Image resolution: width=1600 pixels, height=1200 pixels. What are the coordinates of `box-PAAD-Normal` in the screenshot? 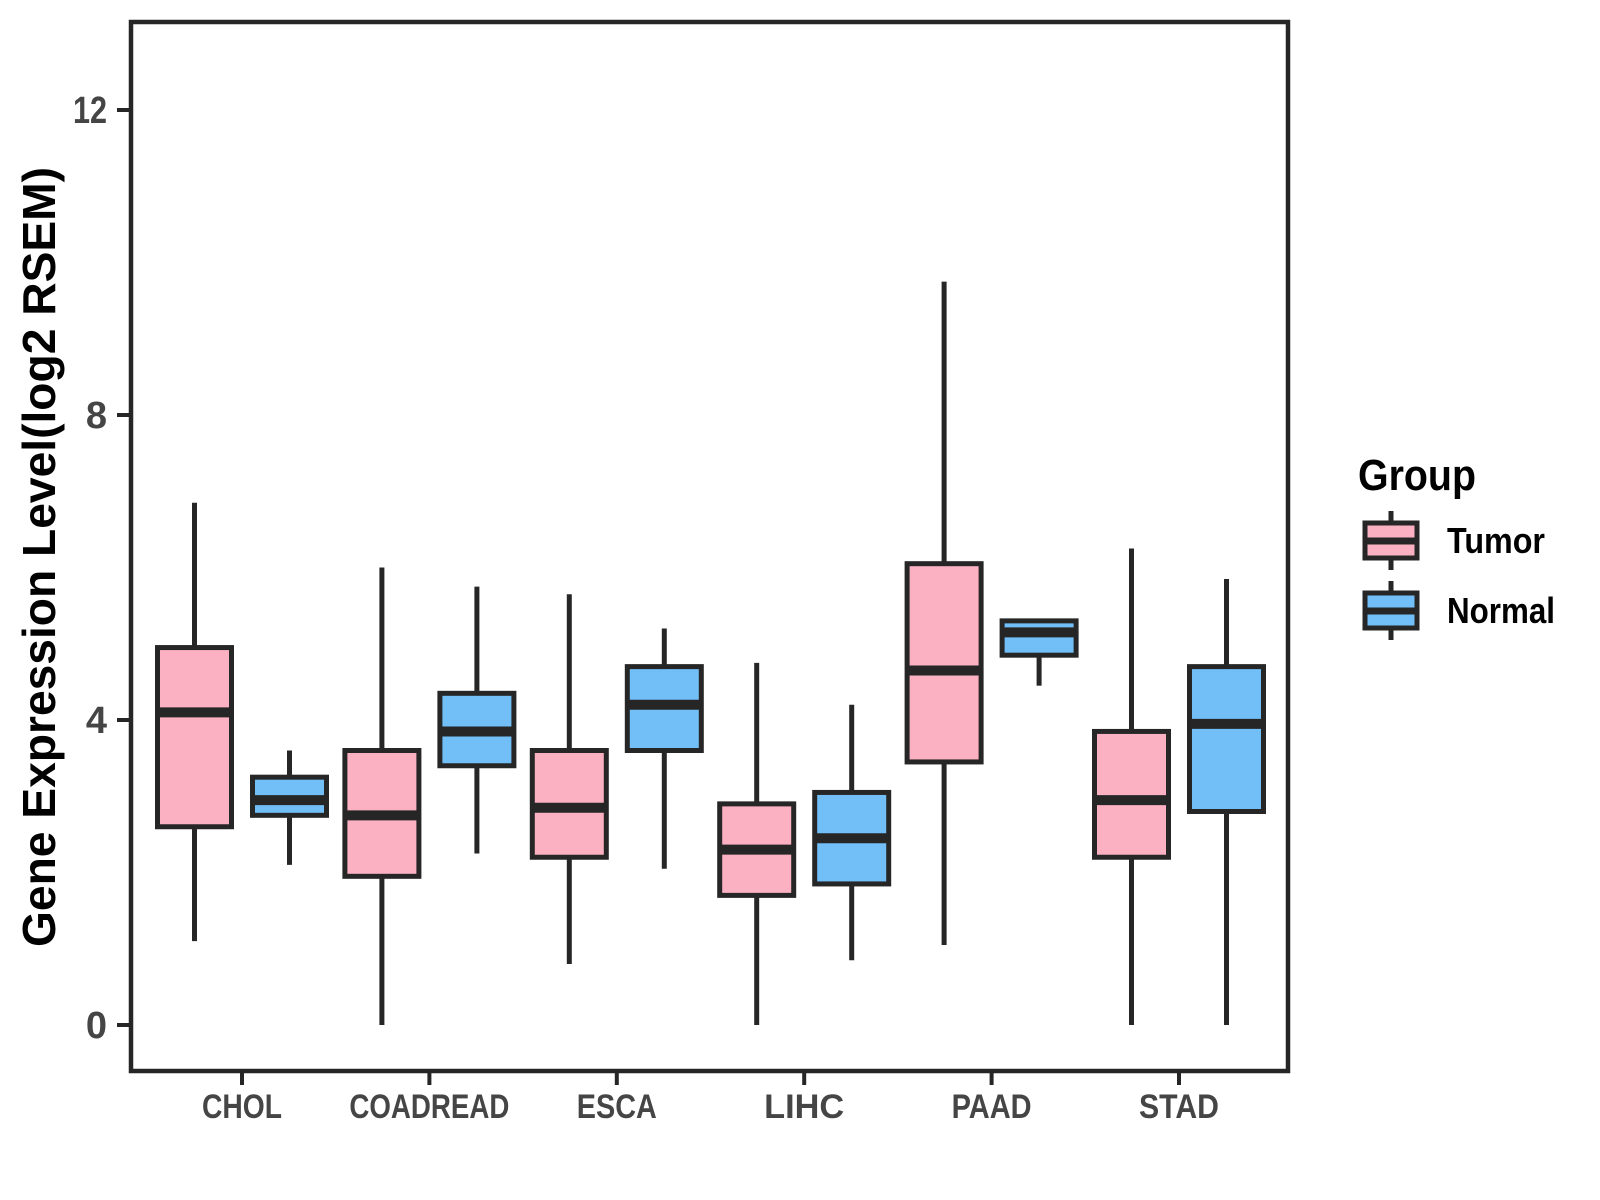 It's located at (1039, 638).